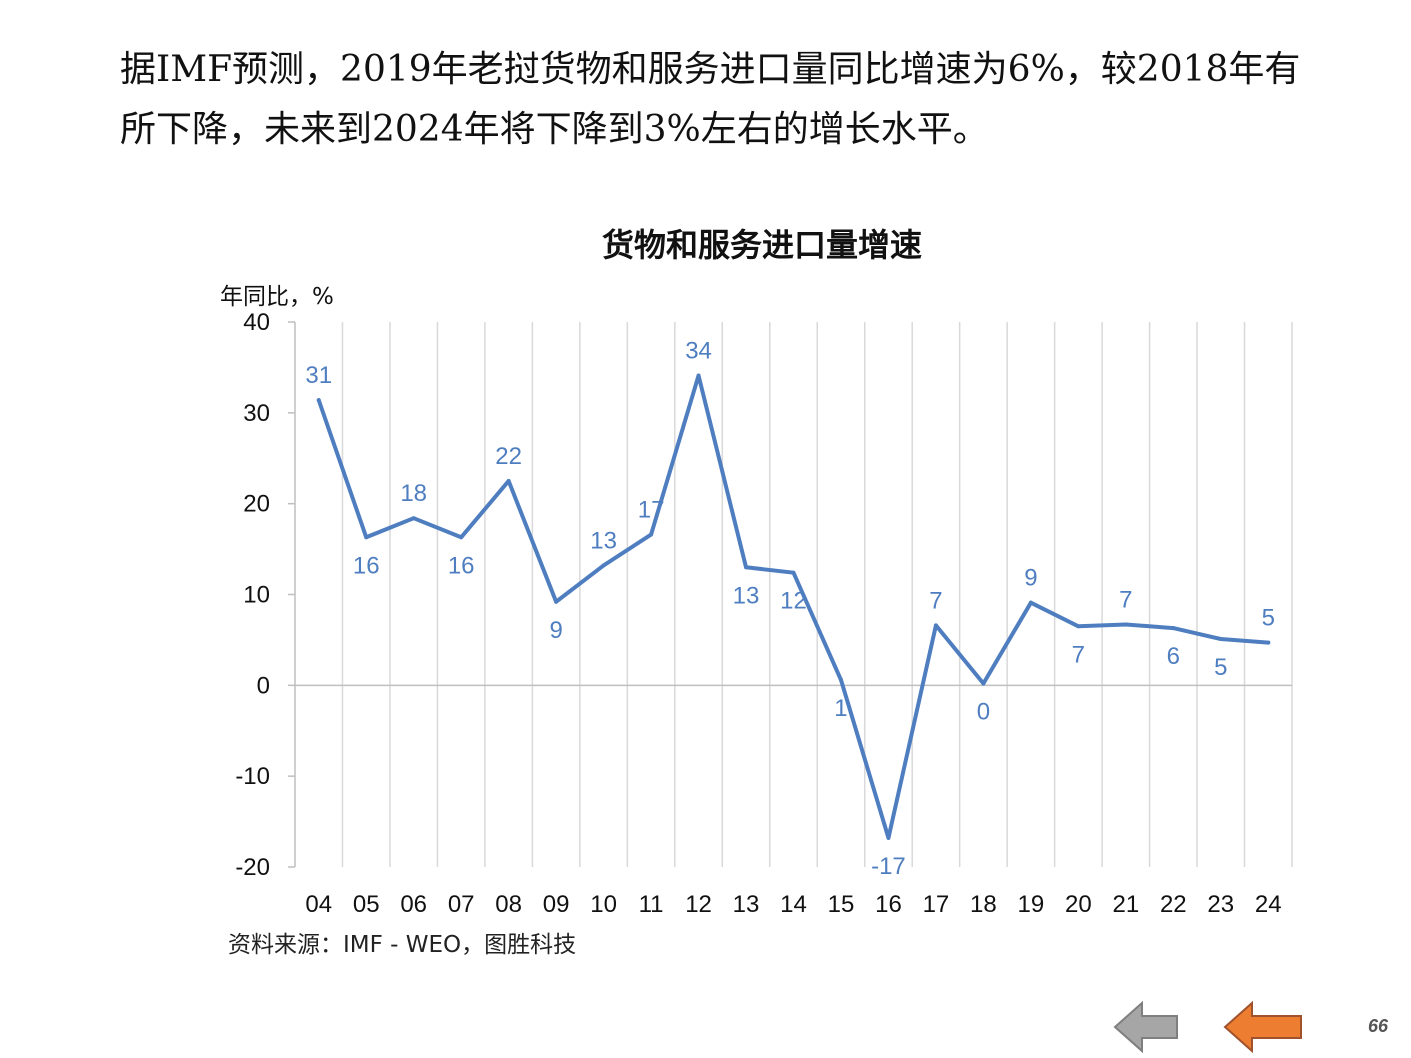 This screenshot has width=1411, height=1058. What do you see at coordinates (277, 297) in the screenshot?
I see `y-axis-unit-label: 年同比，%` at bounding box center [277, 297].